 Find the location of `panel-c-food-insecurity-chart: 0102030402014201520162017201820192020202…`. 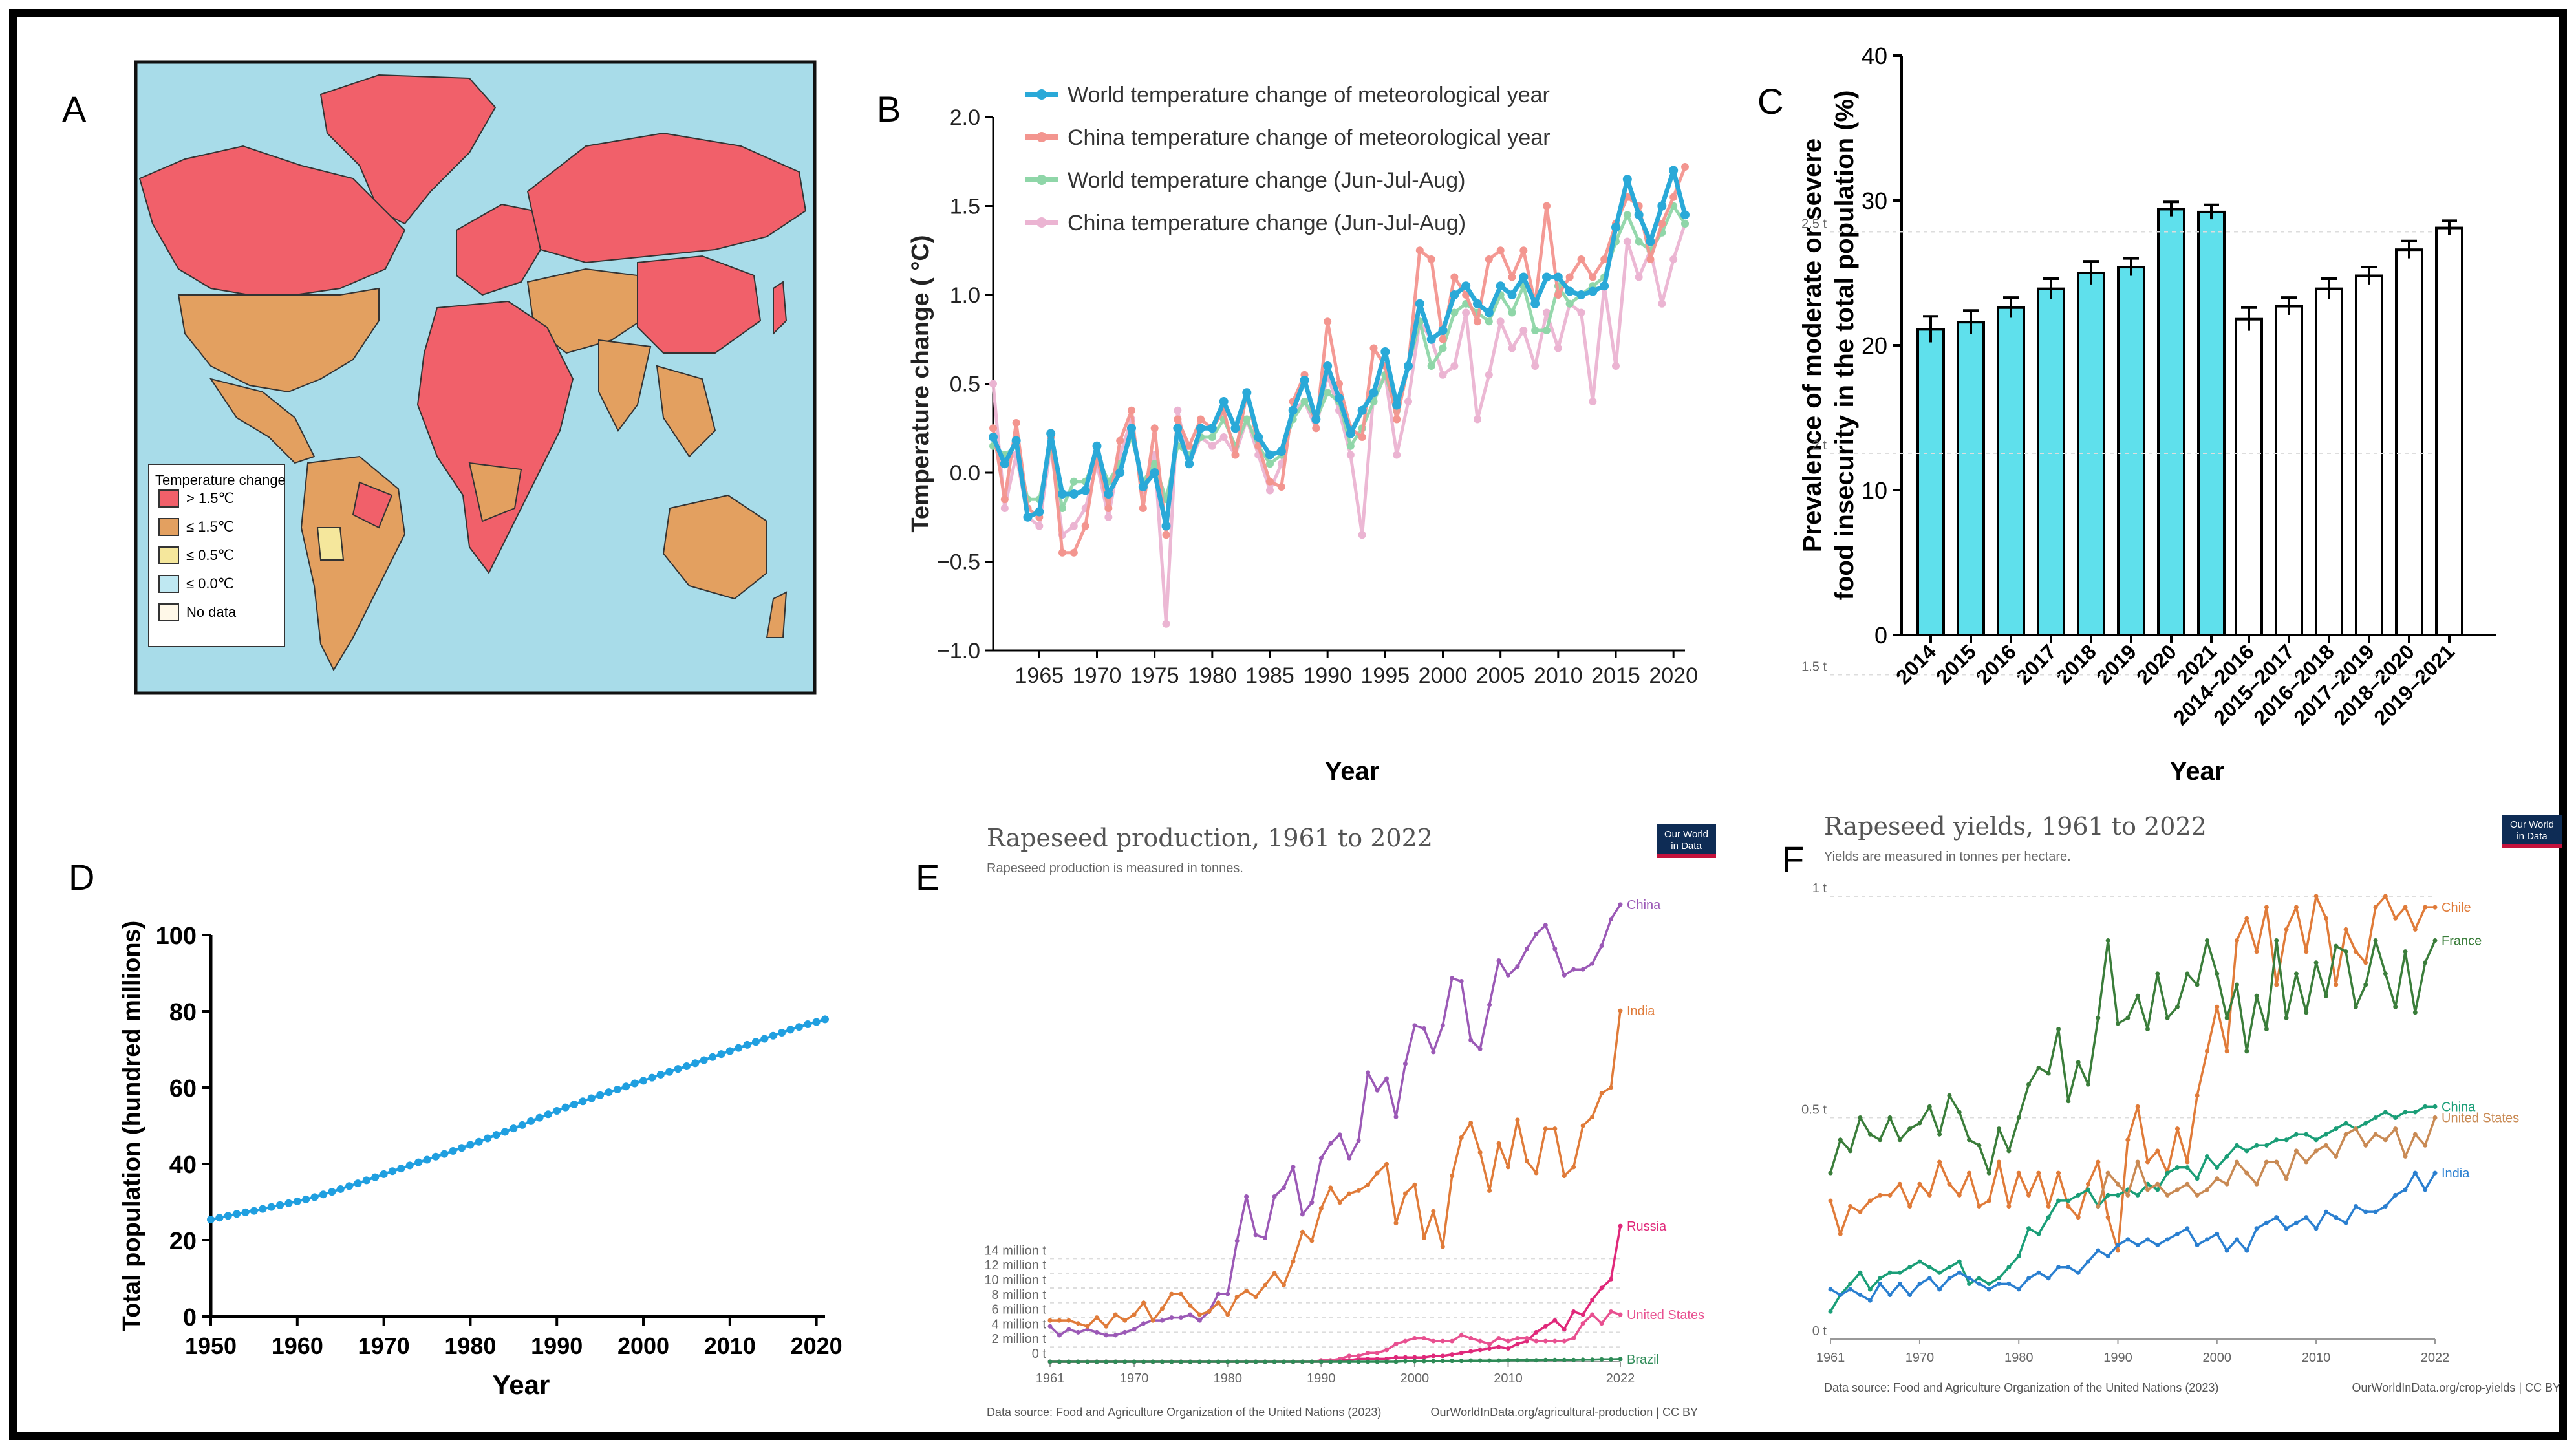

panel-c-food-insecurity-chart: 0102030402014201520162017201820192020202… is located at coordinates (2147, 414).